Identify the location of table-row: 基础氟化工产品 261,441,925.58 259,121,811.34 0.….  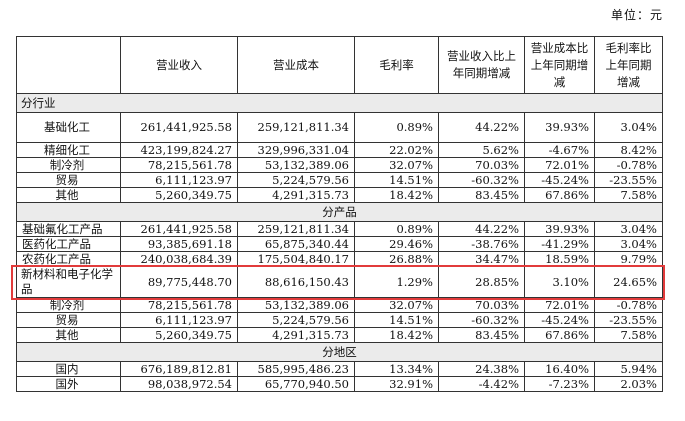
(339, 229).